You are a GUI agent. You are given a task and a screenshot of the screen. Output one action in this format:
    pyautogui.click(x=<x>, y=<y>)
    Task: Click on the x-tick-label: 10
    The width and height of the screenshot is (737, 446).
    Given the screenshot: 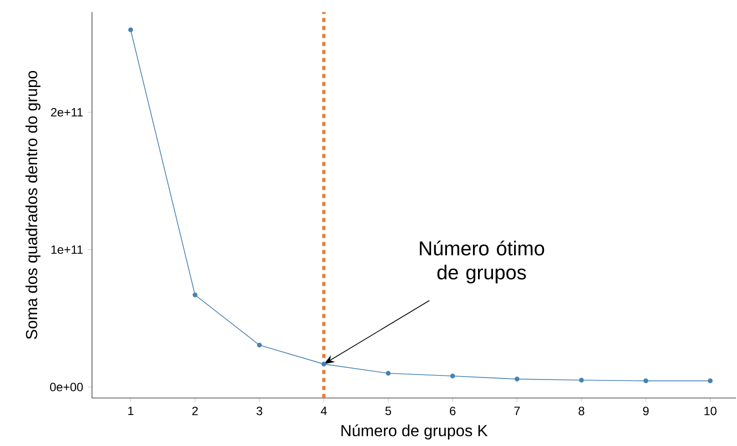 What is the action you would take?
    pyautogui.click(x=710, y=411)
    